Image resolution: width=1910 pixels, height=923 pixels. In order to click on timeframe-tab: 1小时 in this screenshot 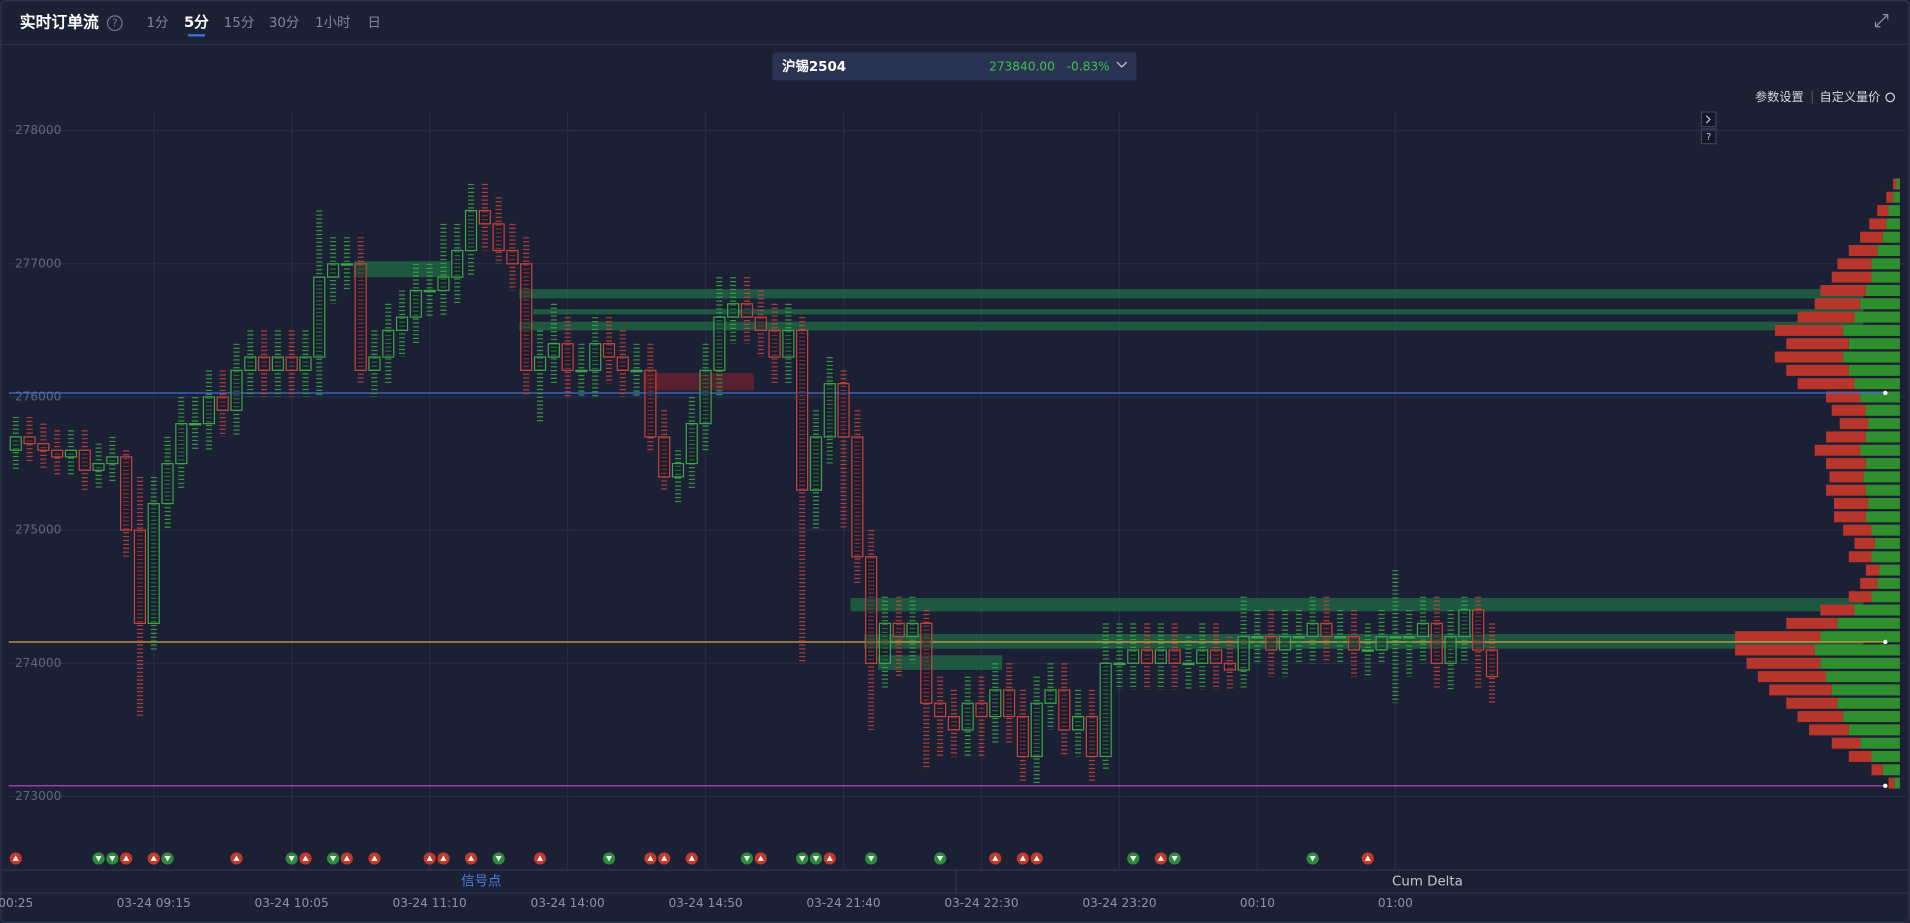, I will do `click(332, 23)`.